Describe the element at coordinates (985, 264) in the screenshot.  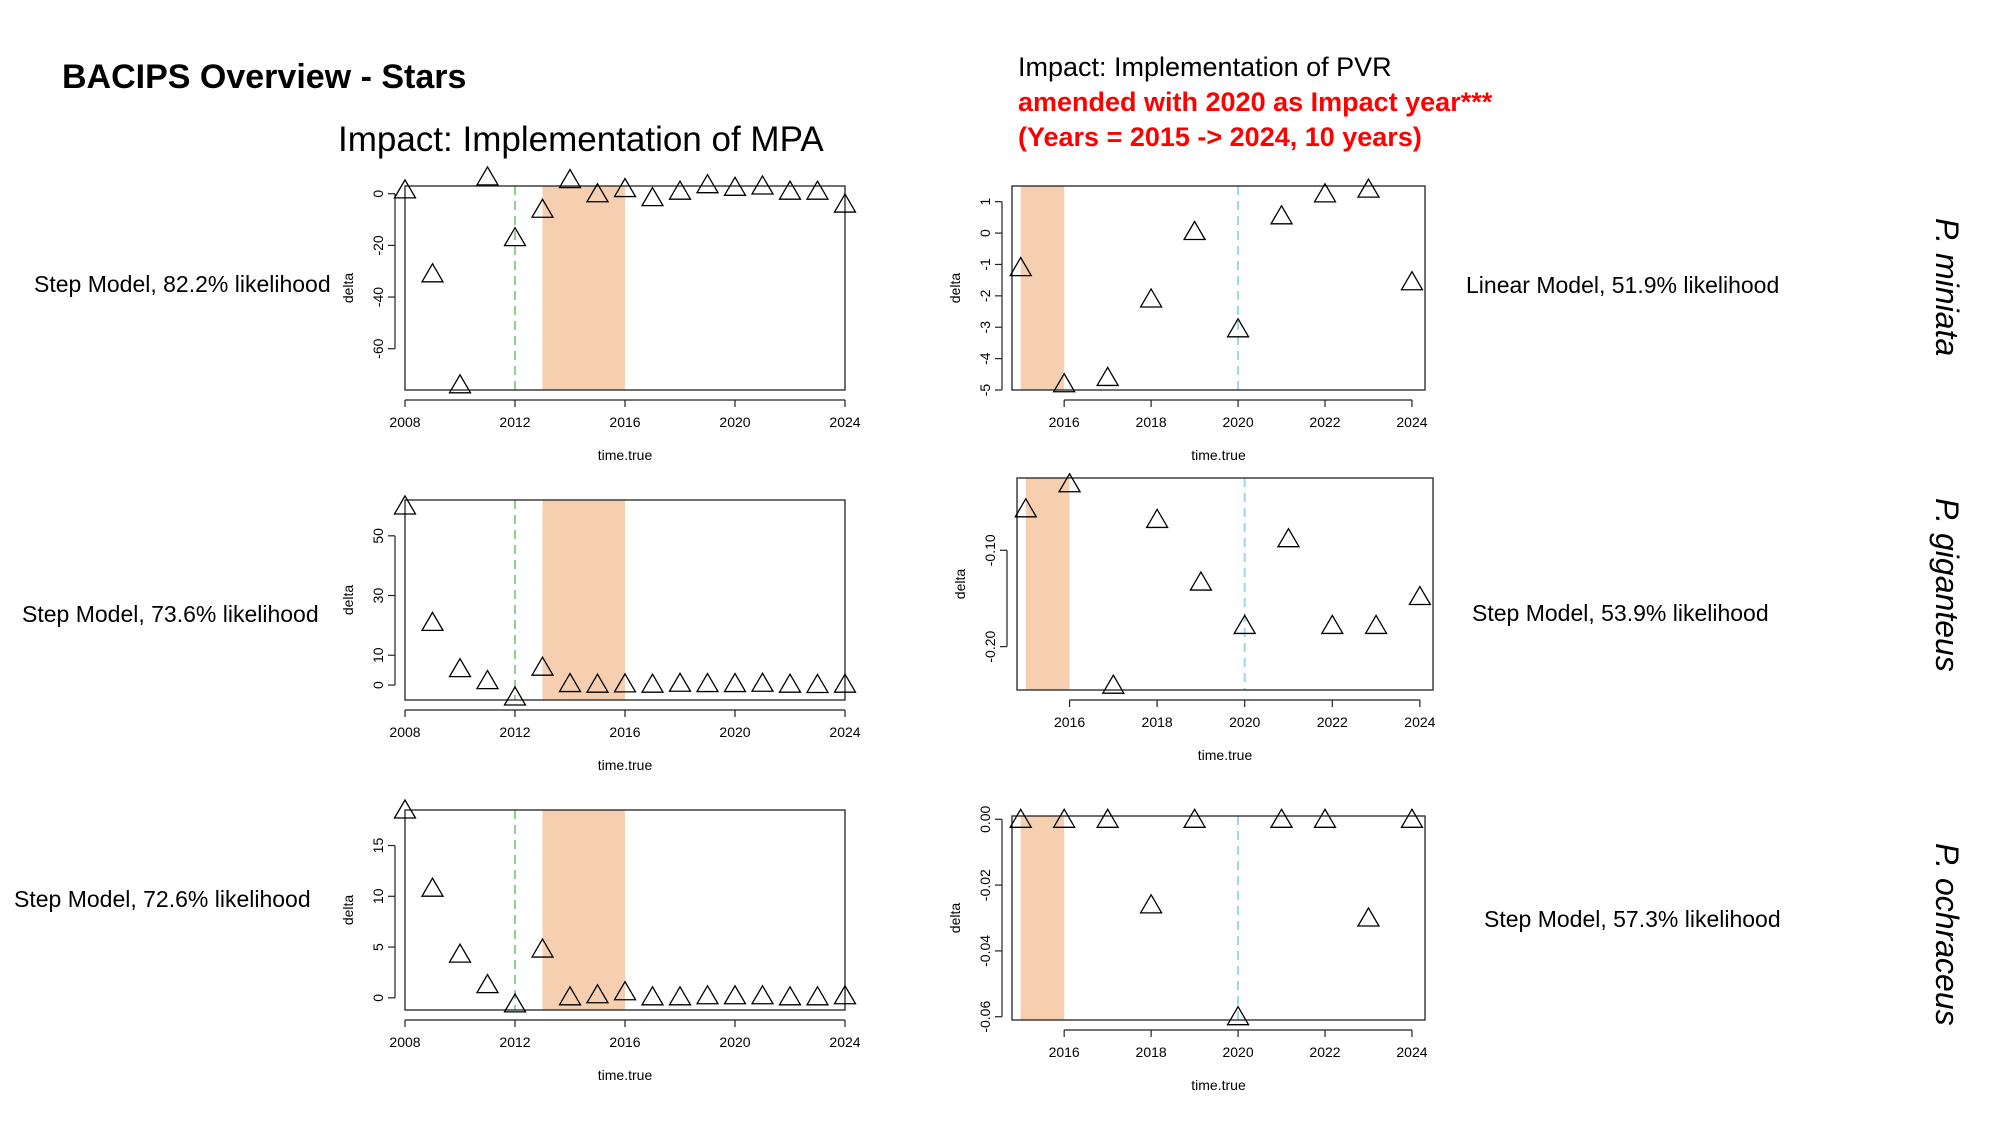
I see `y-tick-label: -1` at that location.